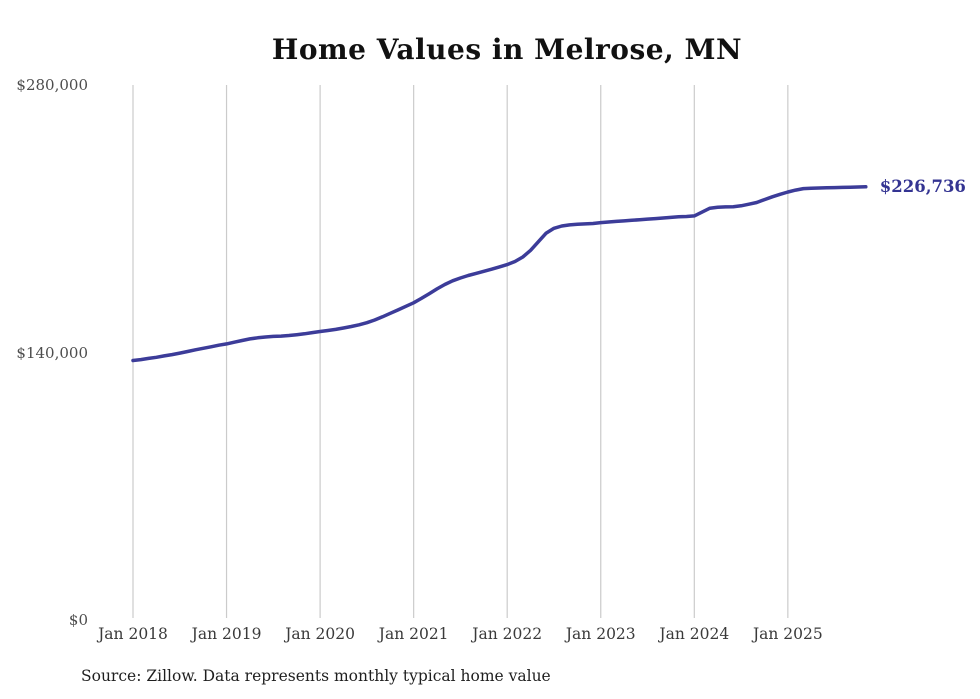  What do you see at coordinates (226, 634) in the screenshot?
I see `x-tick-label: Jan 2019` at bounding box center [226, 634].